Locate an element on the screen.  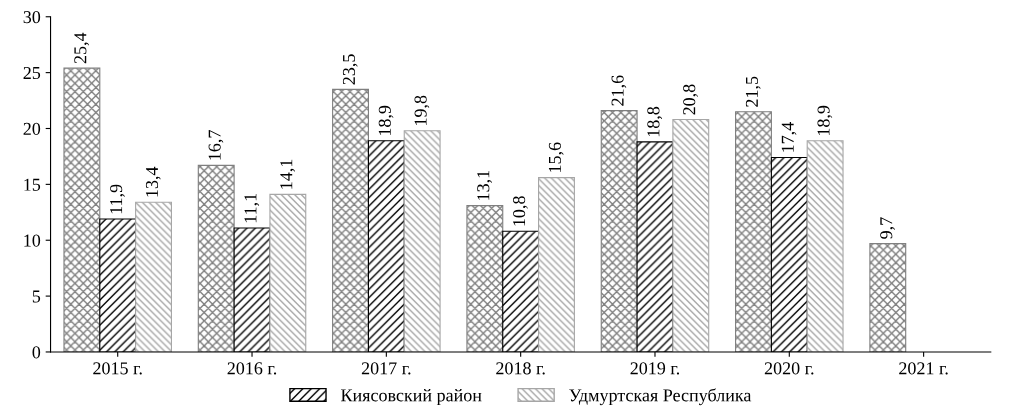
data-label: 16,7 is located at coordinates (216, 145).